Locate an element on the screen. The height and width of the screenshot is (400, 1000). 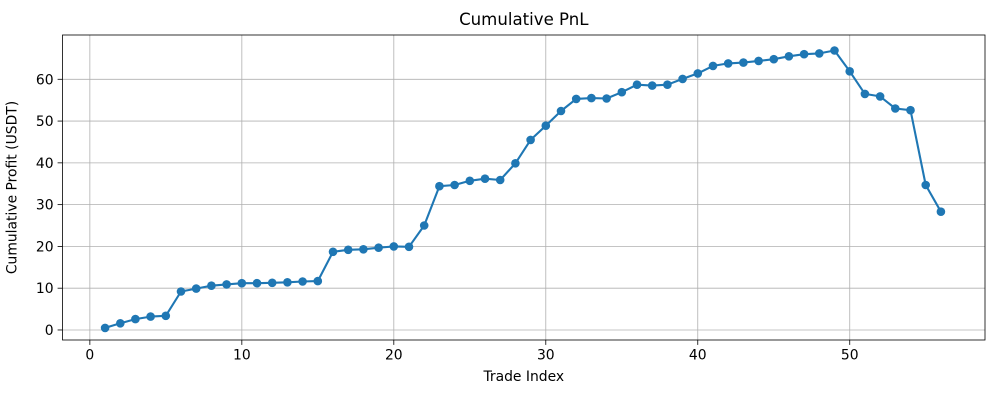
y-tick-label: 30 is located at coordinates (45, 206).